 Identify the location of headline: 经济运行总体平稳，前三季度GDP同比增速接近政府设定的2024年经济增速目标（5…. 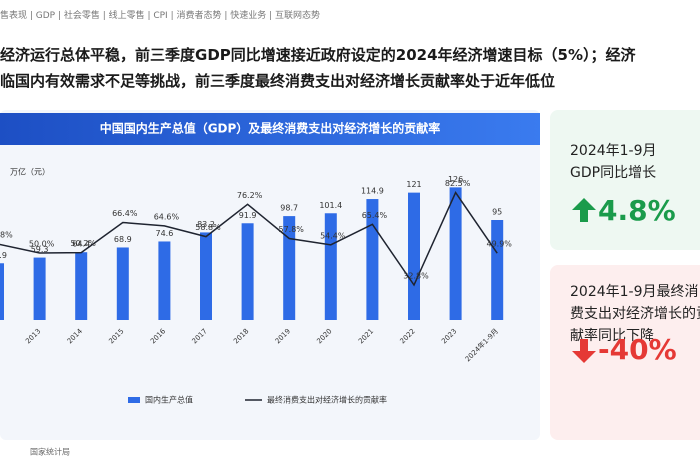
(317, 68).